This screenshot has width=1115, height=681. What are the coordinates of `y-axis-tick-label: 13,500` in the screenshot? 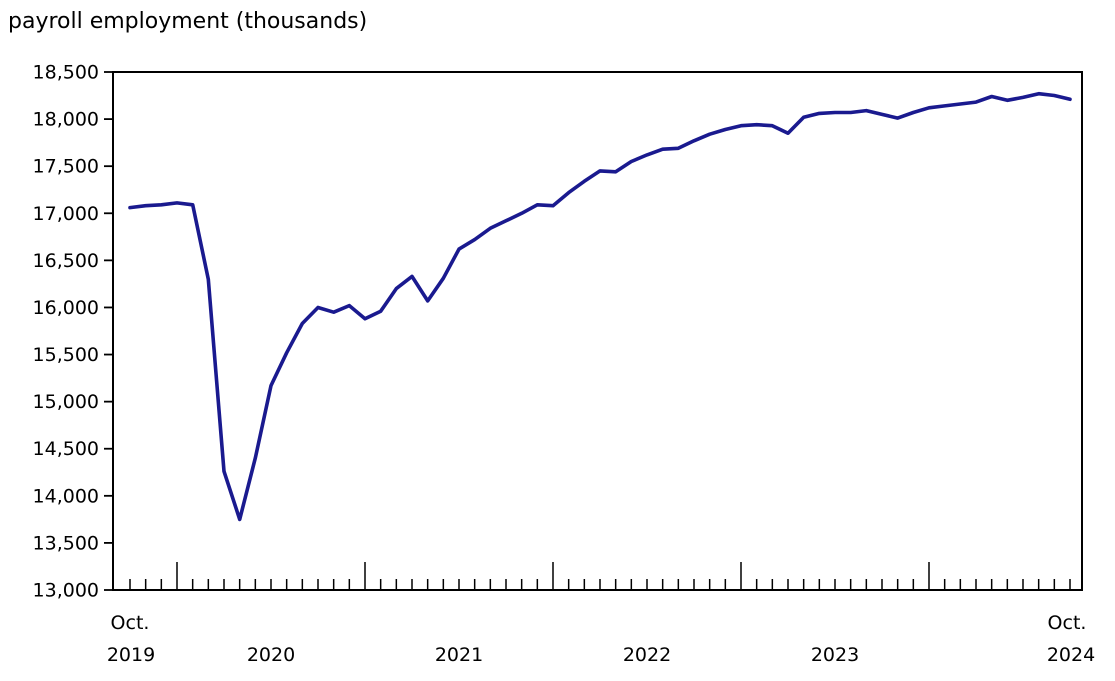 It's located at (66, 543).